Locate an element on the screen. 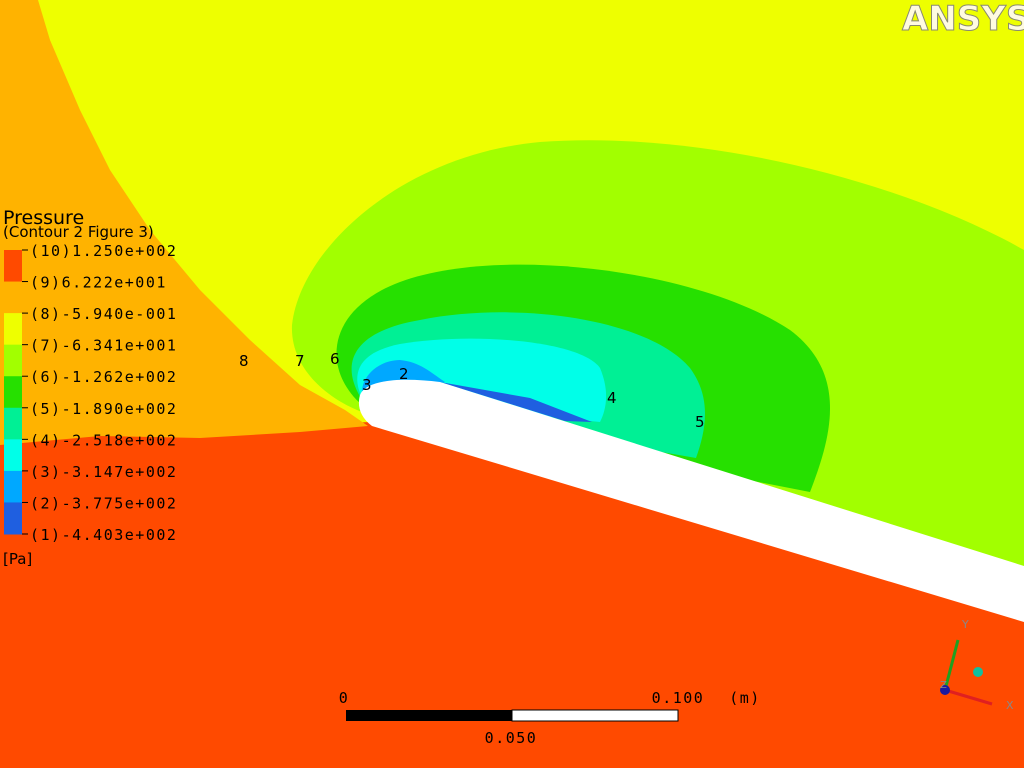 The image size is (1024, 768). legend-level: (1)-4.403e+002 is located at coordinates (103, 535).